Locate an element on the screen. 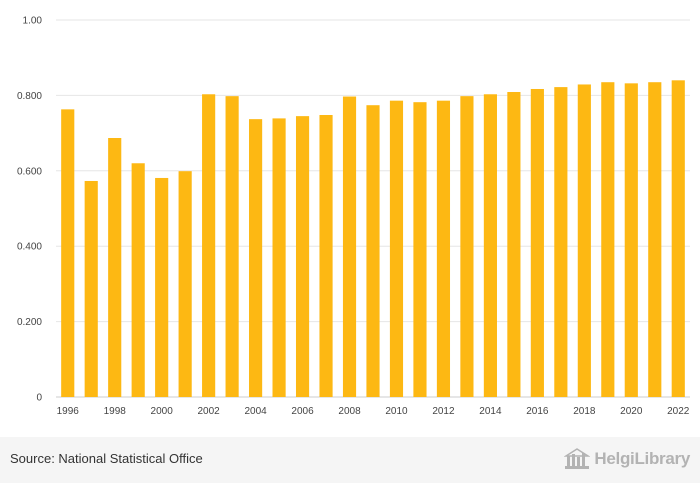 This screenshot has height=483, width=700. bar-2001 is located at coordinates (185, 284).